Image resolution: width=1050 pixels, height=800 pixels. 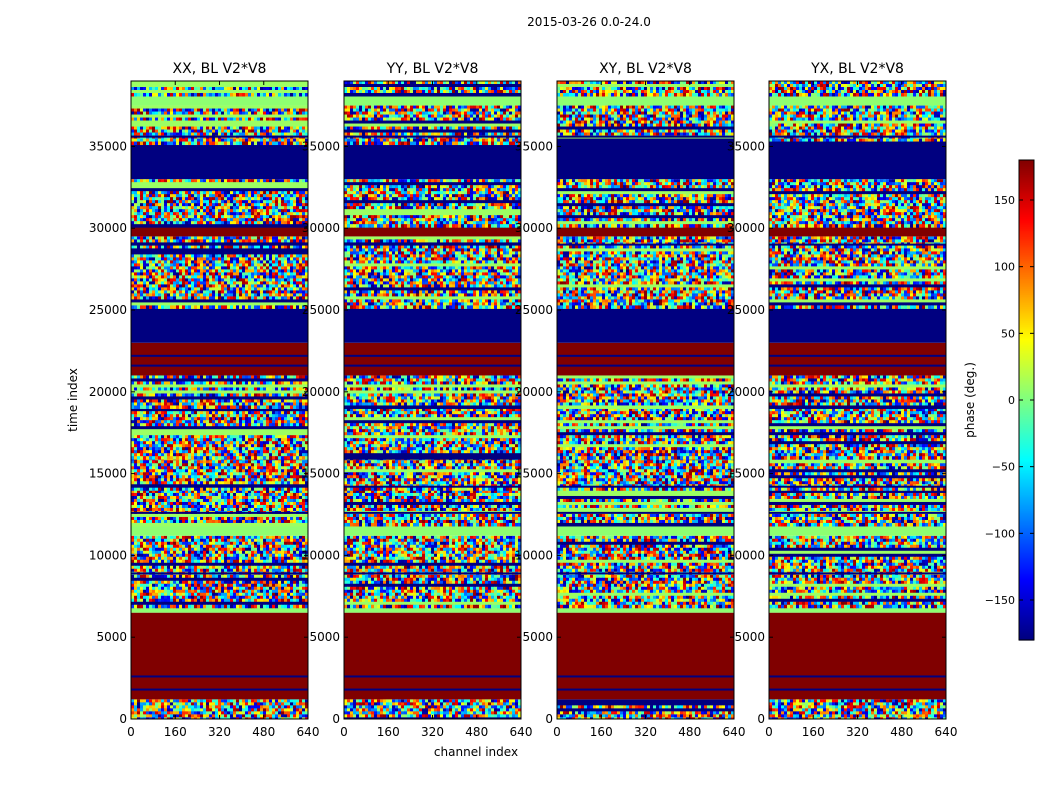 I want to click on x-tick-label: 320, so click(x=857, y=732).